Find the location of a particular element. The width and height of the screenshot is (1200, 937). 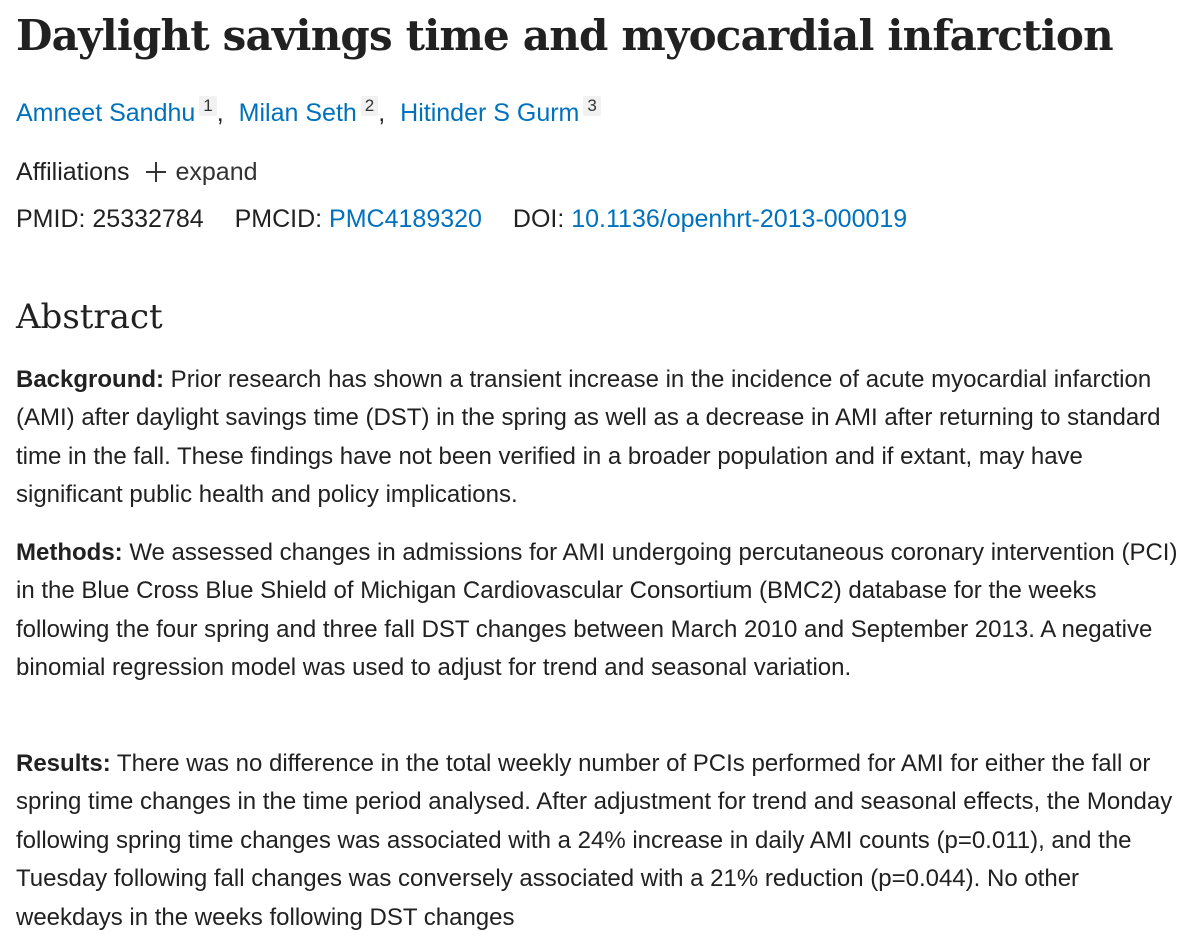

author-link: Milan Seth is located at coordinates (297, 113).